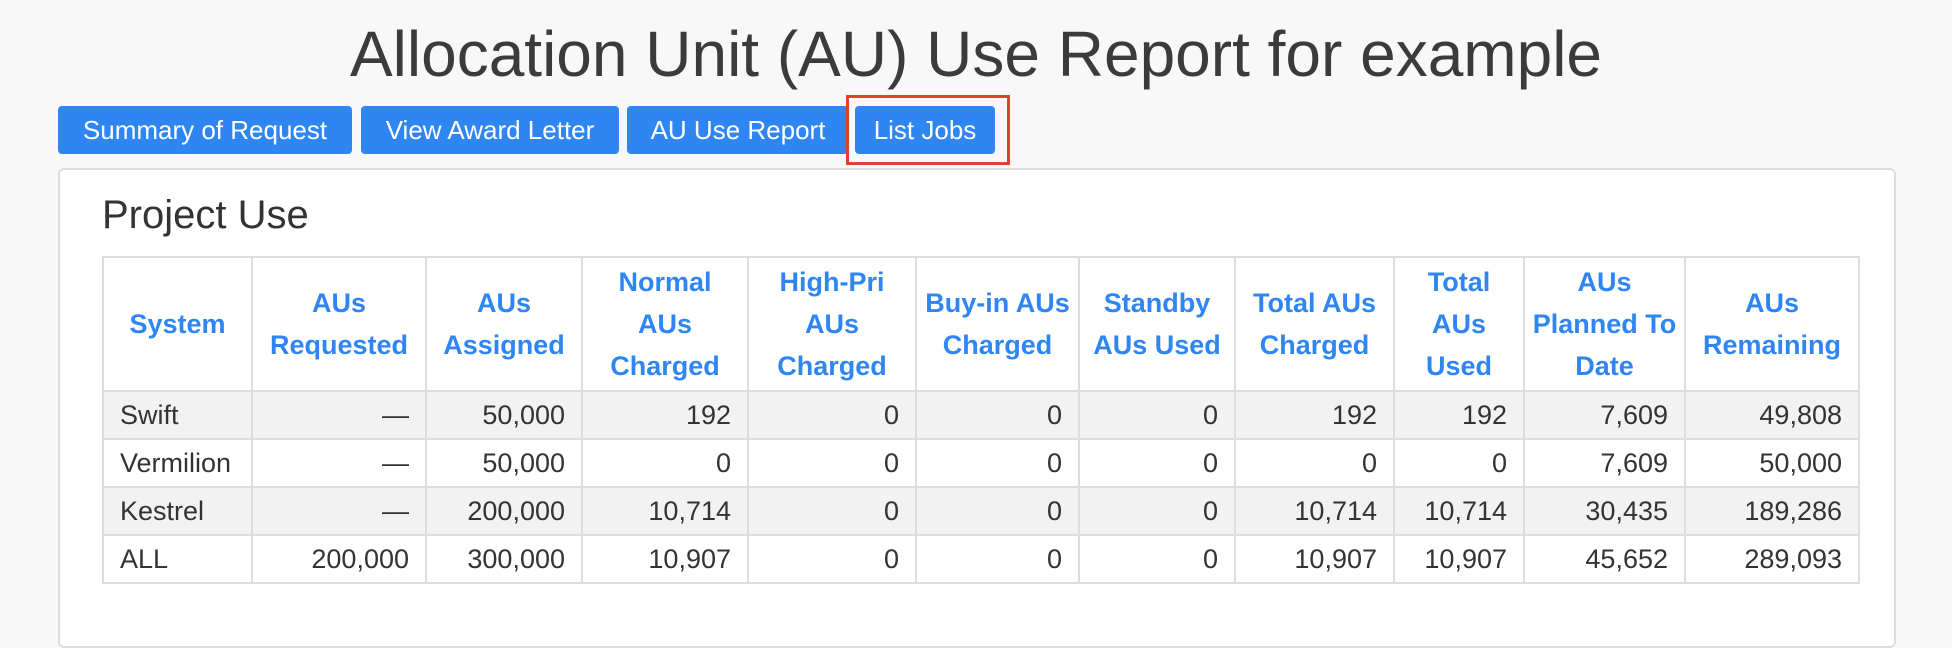  What do you see at coordinates (205, 130) in the screenshot?
I see `summary-of-request-button: Summary of Request` at bounding box center [205, 130].